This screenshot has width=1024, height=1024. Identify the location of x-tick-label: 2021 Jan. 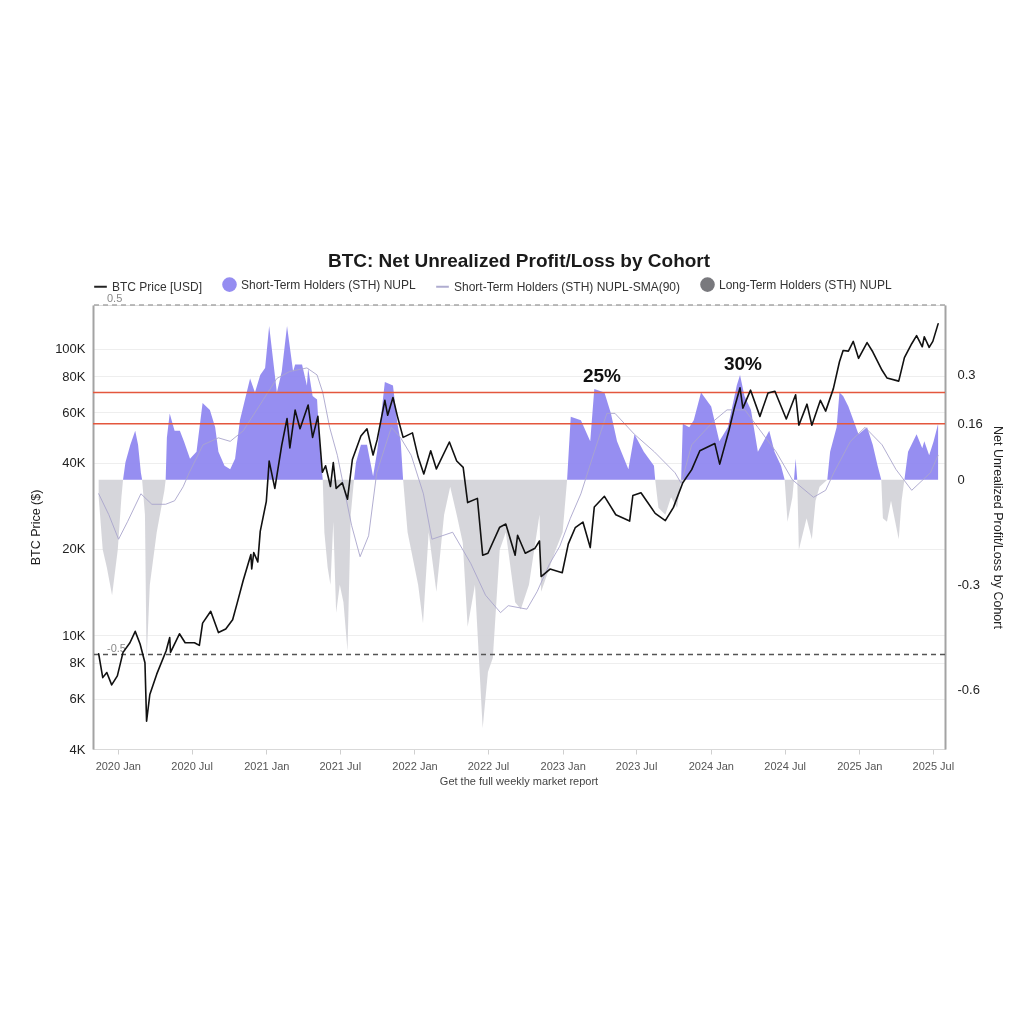
(267, 765).